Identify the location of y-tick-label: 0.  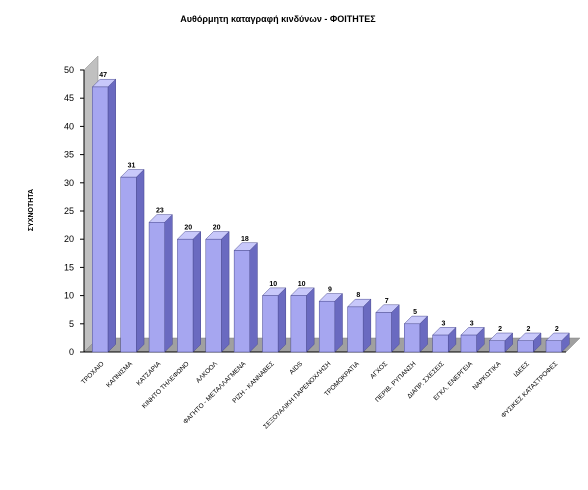
(71, 352).